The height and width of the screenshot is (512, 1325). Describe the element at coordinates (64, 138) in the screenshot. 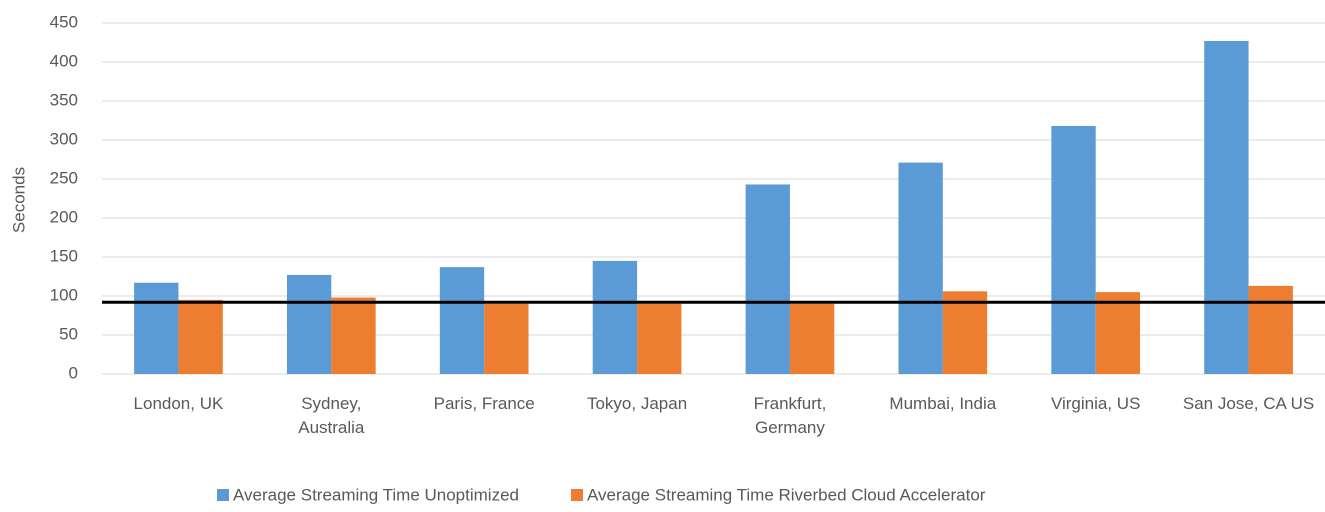

I see `y-tick-label: 300` at that location.